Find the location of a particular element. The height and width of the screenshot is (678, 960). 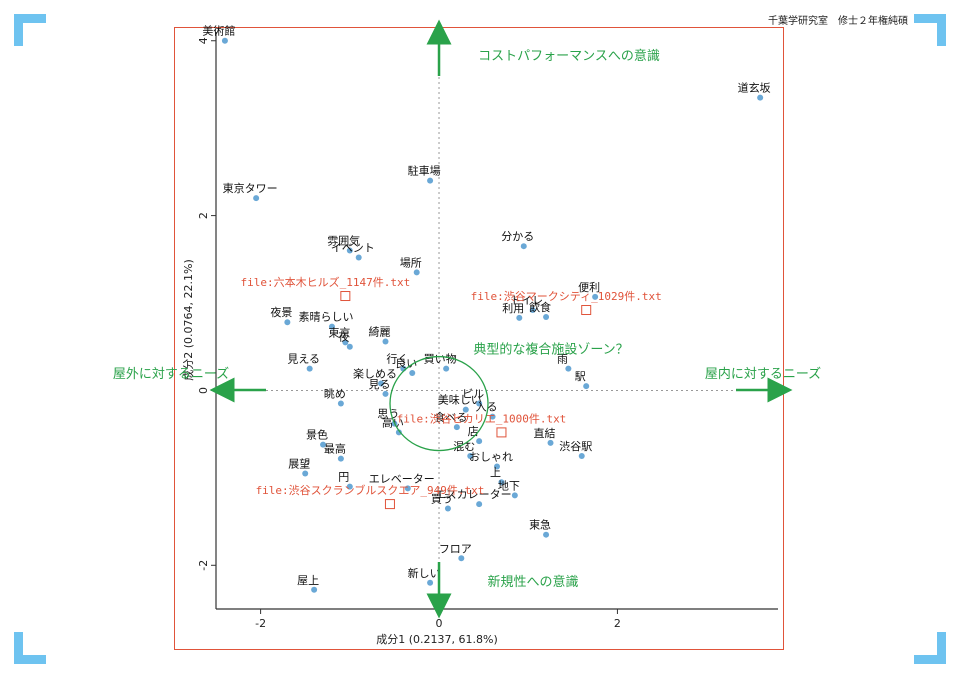

data-point-label: 分かる is located at coordinates (517, 236).